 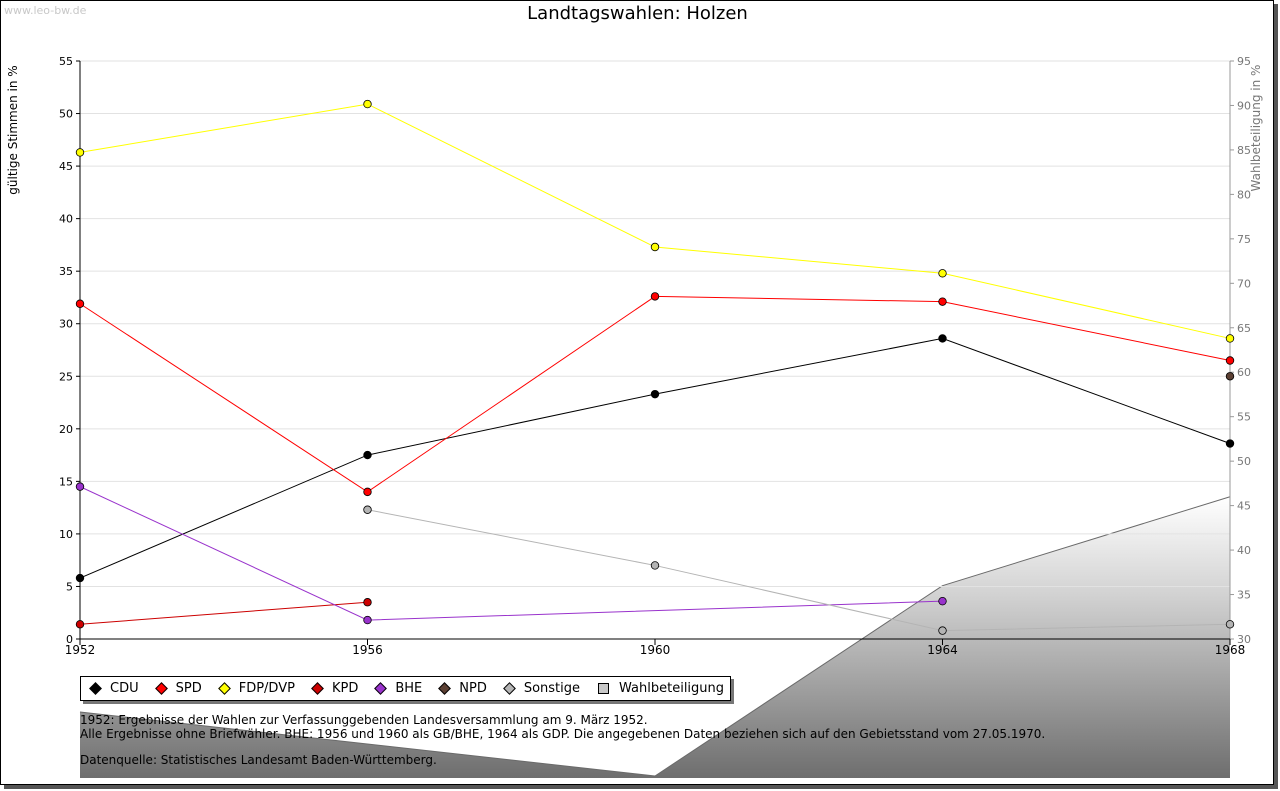 What do you see at coordinates (367, 650) in the screenshot?
I see `x-tick-label: 1956` at bounding box center [367, 650].